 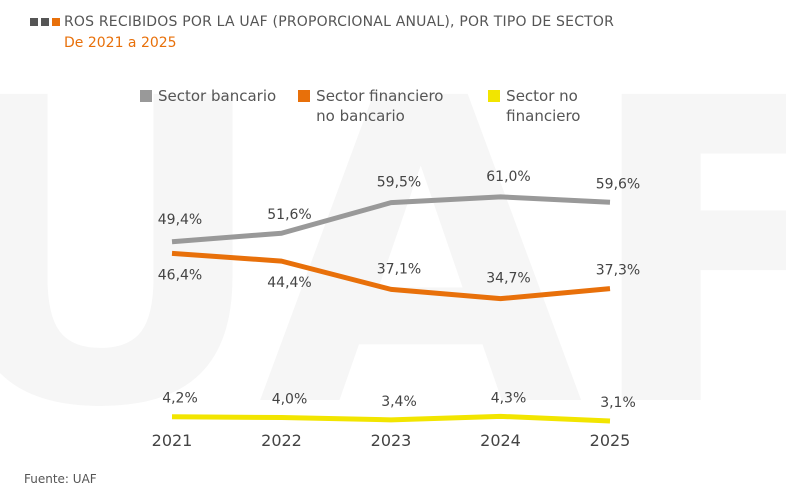 What do you see at coordinates (618, 184) in the screenshot?
I see `data-label: 59,6%` at bounding box center [618, 184].